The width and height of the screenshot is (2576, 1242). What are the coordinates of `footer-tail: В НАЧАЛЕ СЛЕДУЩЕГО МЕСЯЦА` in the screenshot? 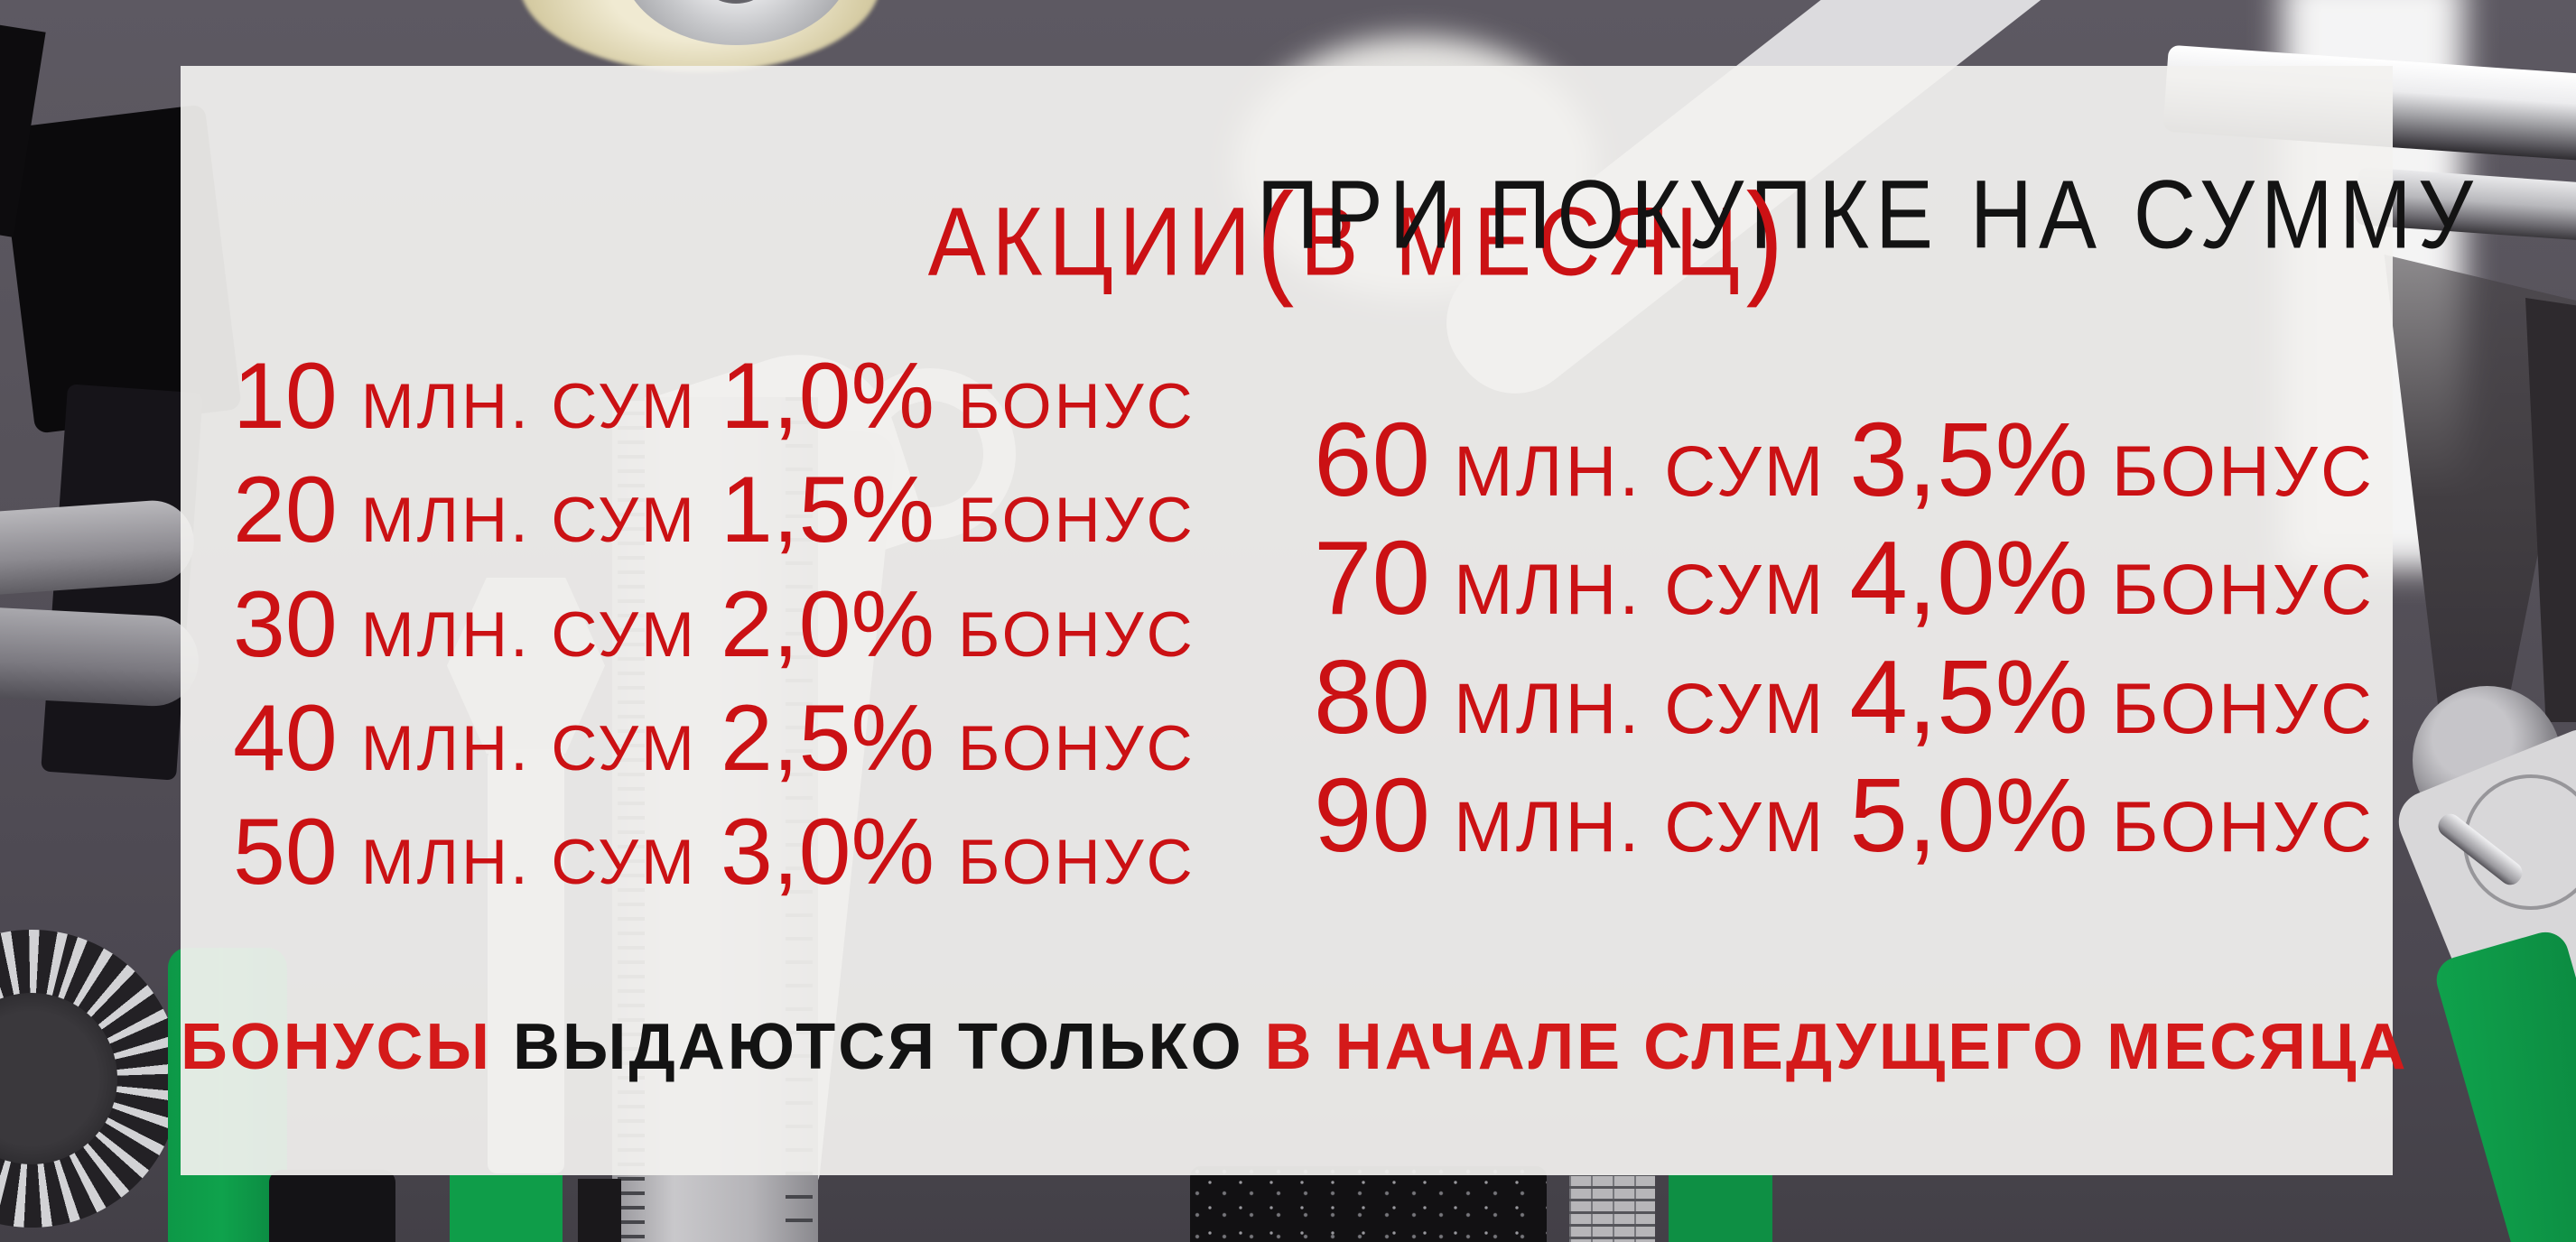 It's located at (1836, 1047).